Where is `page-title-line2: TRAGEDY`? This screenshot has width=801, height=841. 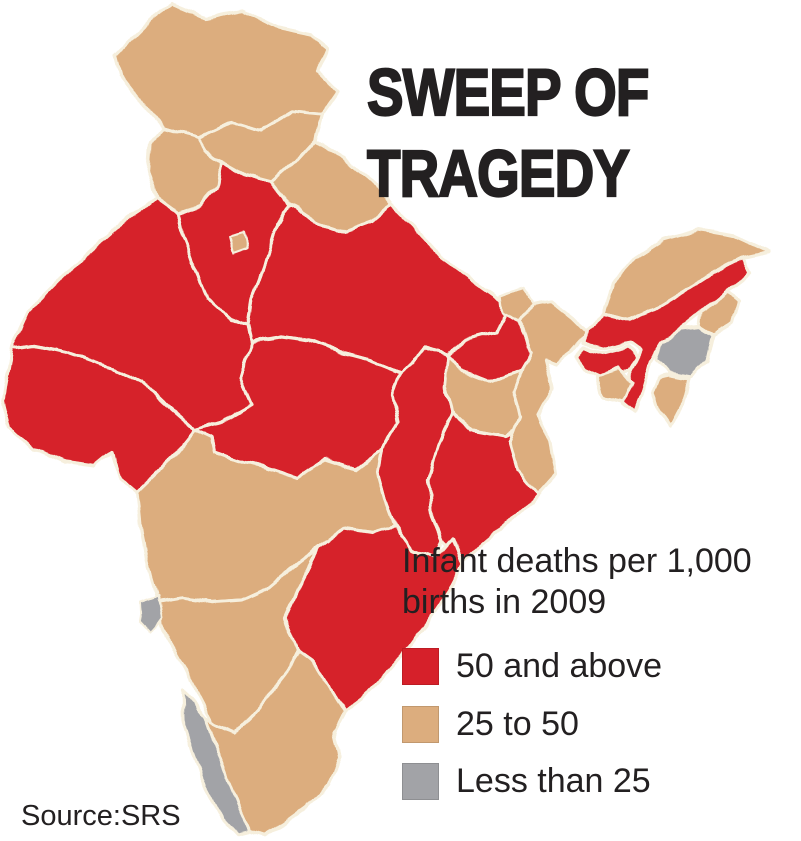
page-title-line2: TRAGEDY is located at coordinates (498, 173).